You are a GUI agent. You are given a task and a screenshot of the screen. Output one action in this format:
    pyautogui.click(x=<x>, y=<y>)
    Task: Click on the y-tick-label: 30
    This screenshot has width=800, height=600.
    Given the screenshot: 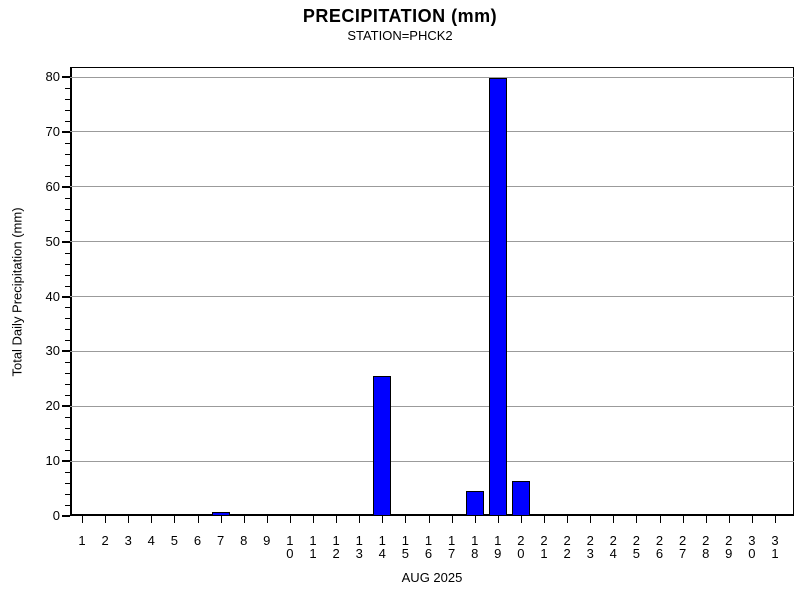 What is the action you would take?
    pyautogui.click(x=52, y=351)
    